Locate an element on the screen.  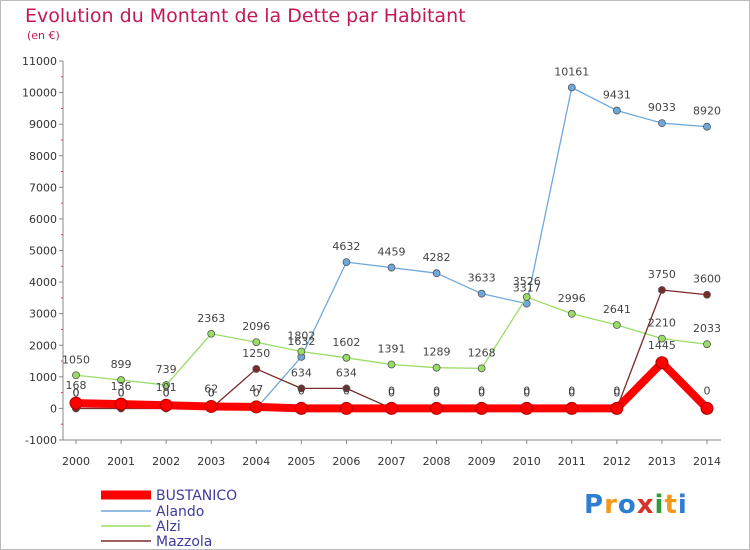
x-tick-label: 2001 is located at coordinates (121, 461).